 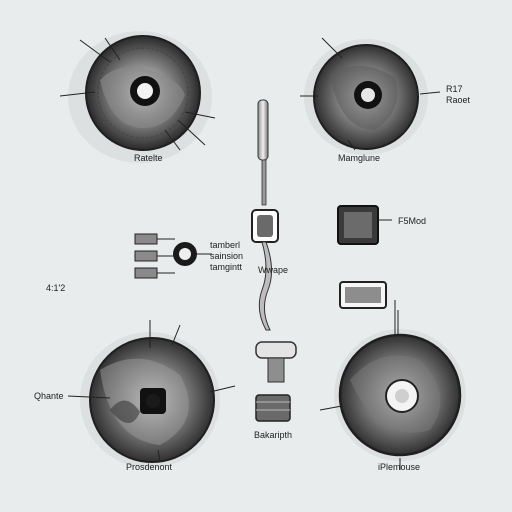 What do you see at coordinates (149, 467) in the screenshot?
I see `bottom-left-caption: Prosdenont` at bounding box center [149, 467].